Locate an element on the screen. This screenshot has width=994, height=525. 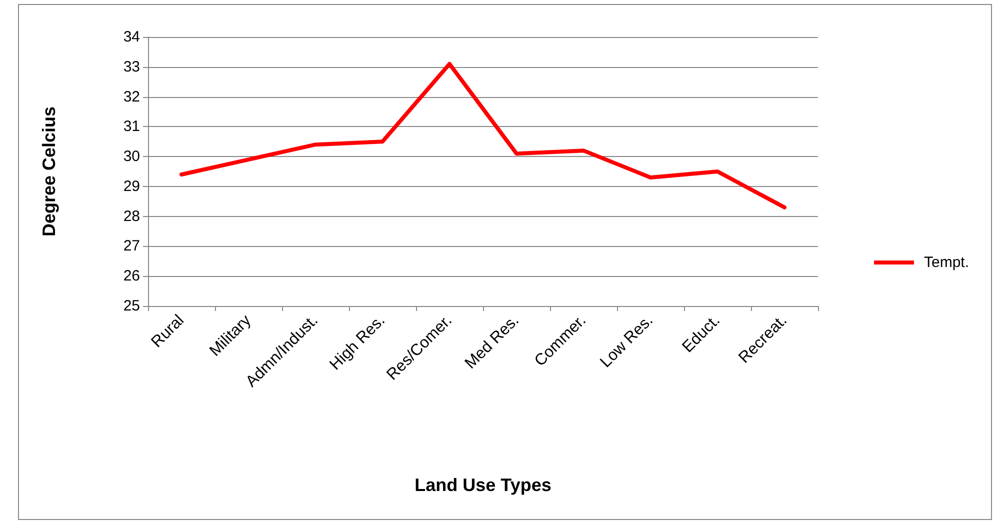
y-tick-label: 33 is located at coordinates (131, 67).